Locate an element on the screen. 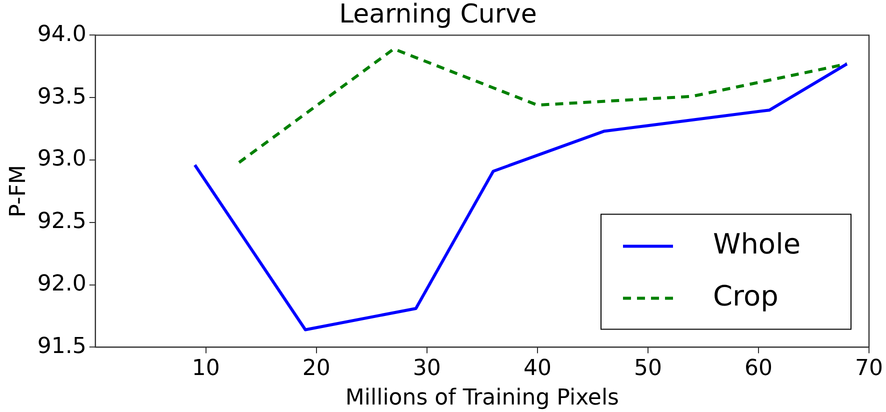  y-axis-title: P-FM is located at coordinates (18, 191).